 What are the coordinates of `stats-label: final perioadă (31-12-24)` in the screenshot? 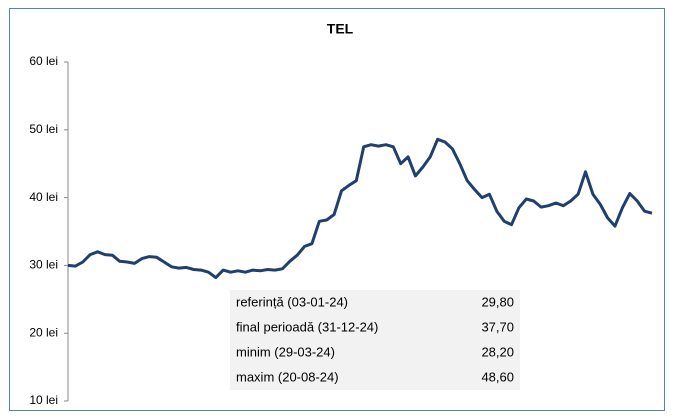 It's located at (307, 326).